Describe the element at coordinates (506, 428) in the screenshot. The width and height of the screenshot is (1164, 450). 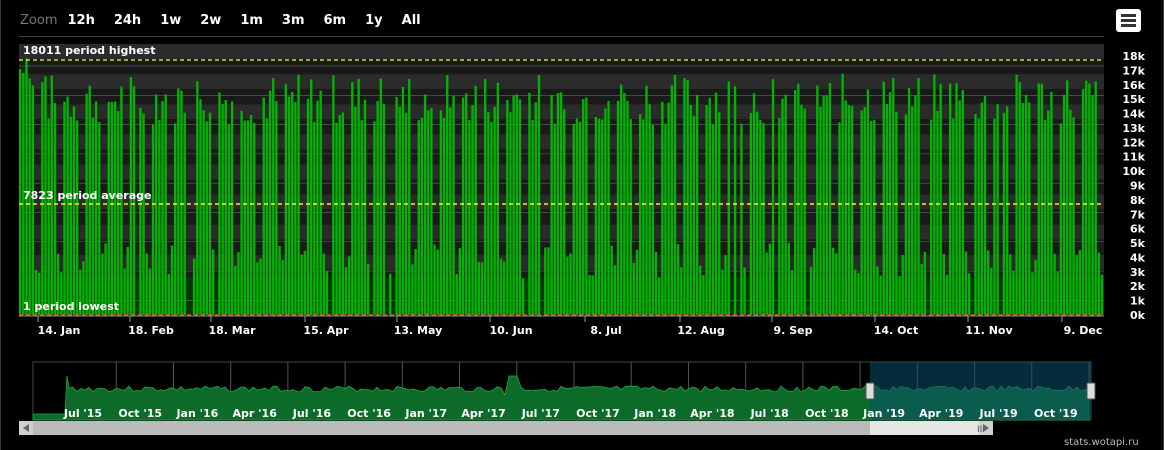
I see `scrollbar: III` at that location.